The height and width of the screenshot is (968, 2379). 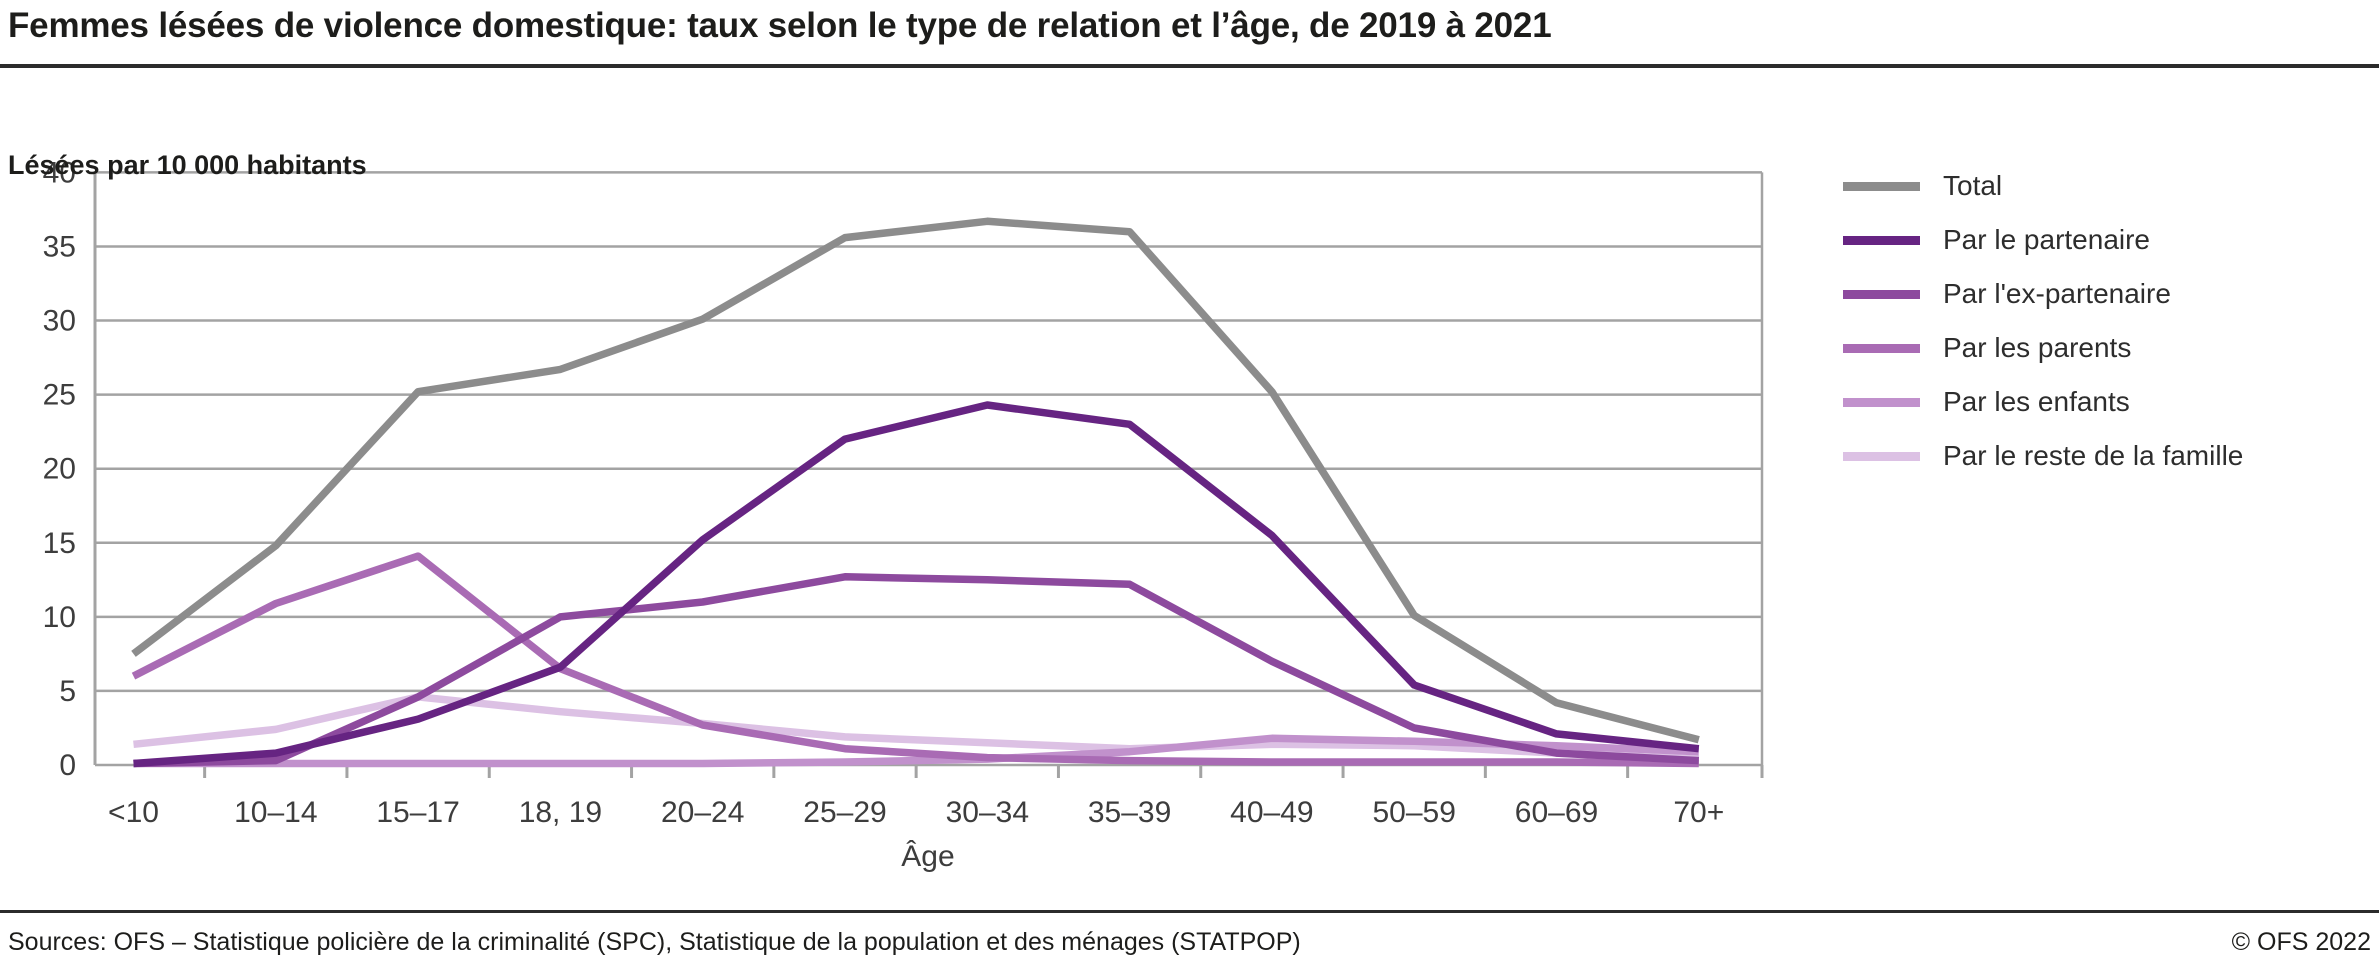 What do you see at coordinates (2093, 455) in the screenshot?
I see `legend-label: Par le reste de la famille` at bounding box center [2093, 455].